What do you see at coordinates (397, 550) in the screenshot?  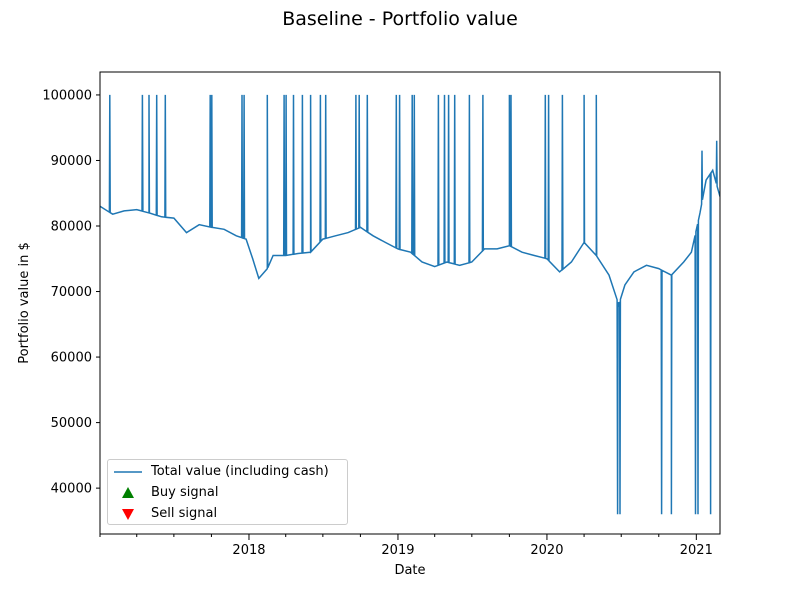 I see `x-tick-label: 2019` at bounding box center [397, 550].